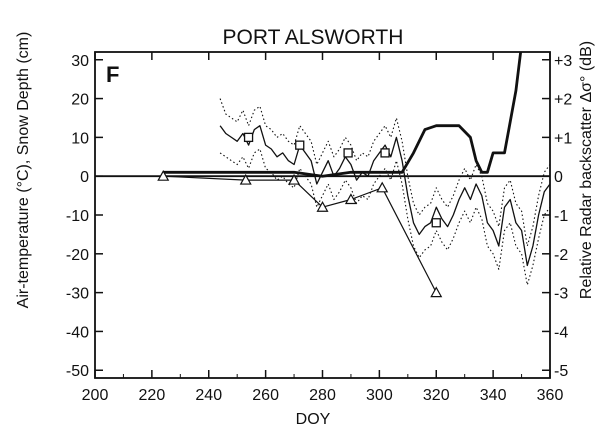  What do you see at coordinates (558, 177) in the screenshot?
I see `y2-tick-label: 0` at bounding box center [558, 177].